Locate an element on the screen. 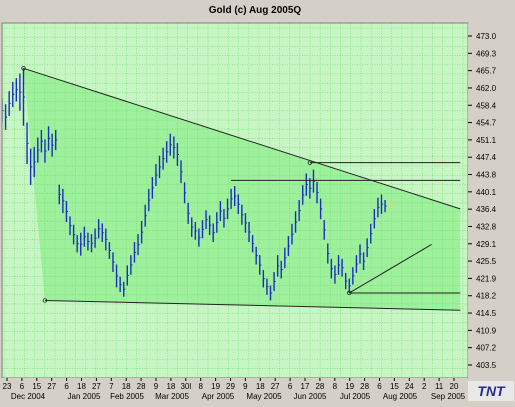 Image resolution: width=515 pixels, height=407 pixels. x-axis-panel is located at coordinates (234, 390).